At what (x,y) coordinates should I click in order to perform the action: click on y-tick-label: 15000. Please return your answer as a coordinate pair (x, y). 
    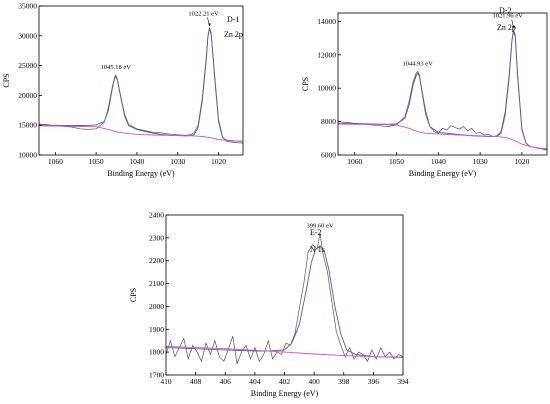
    Looking at the image, I should click on (27, 125).